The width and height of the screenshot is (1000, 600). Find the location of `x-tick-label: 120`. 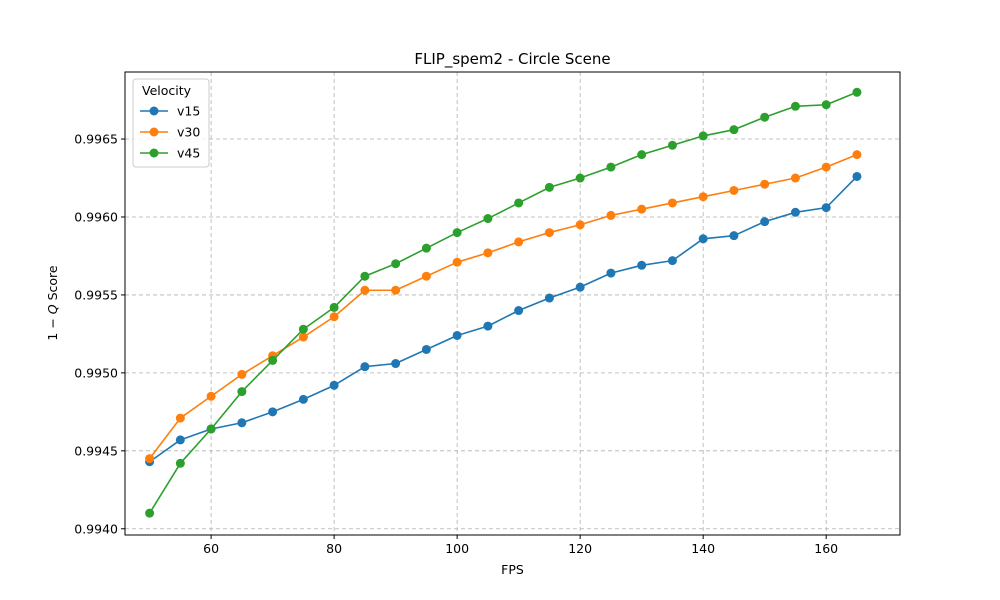

x-tick-label: 120 is located at coordinates (580, 548).